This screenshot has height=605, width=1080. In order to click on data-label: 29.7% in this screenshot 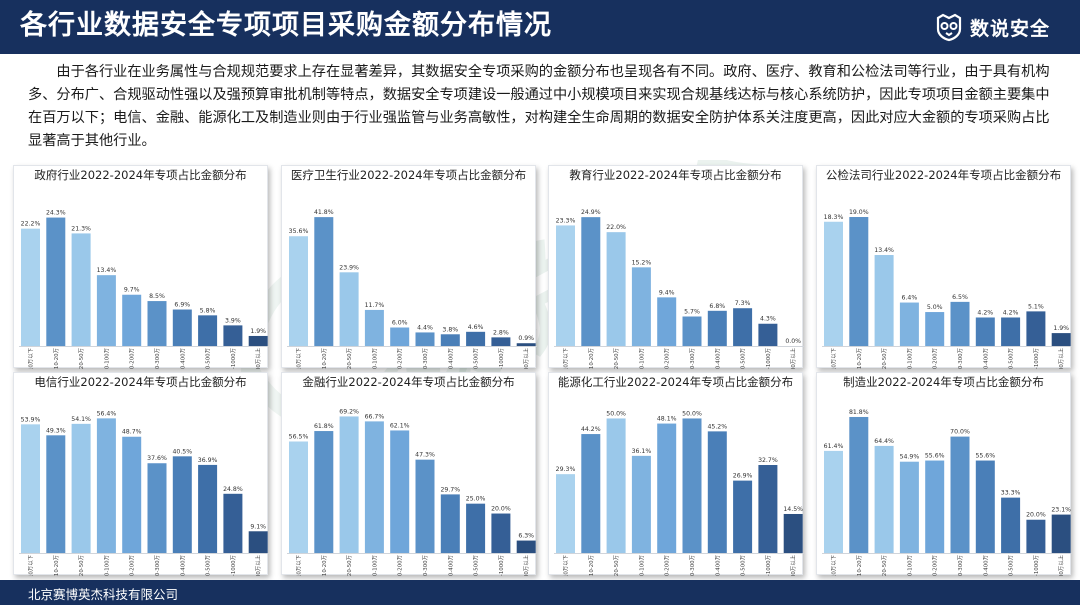, I will do `click(450, 489)`.